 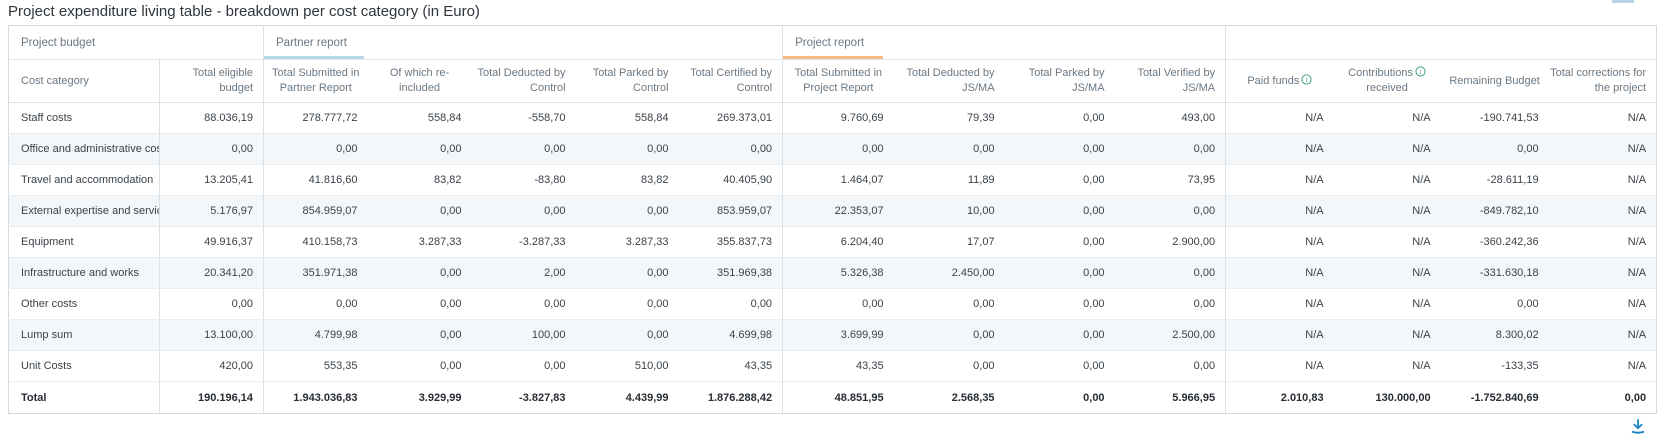 I want to click on row-category: External expertise and services, so click(x=84, y=211).